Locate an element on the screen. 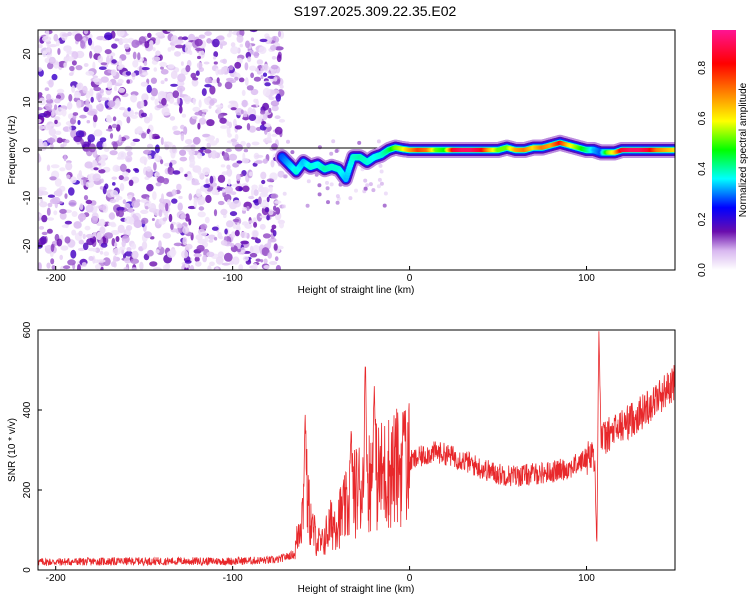  colorbar-tick-label: 0.2 is located at coordinates (702, 219).